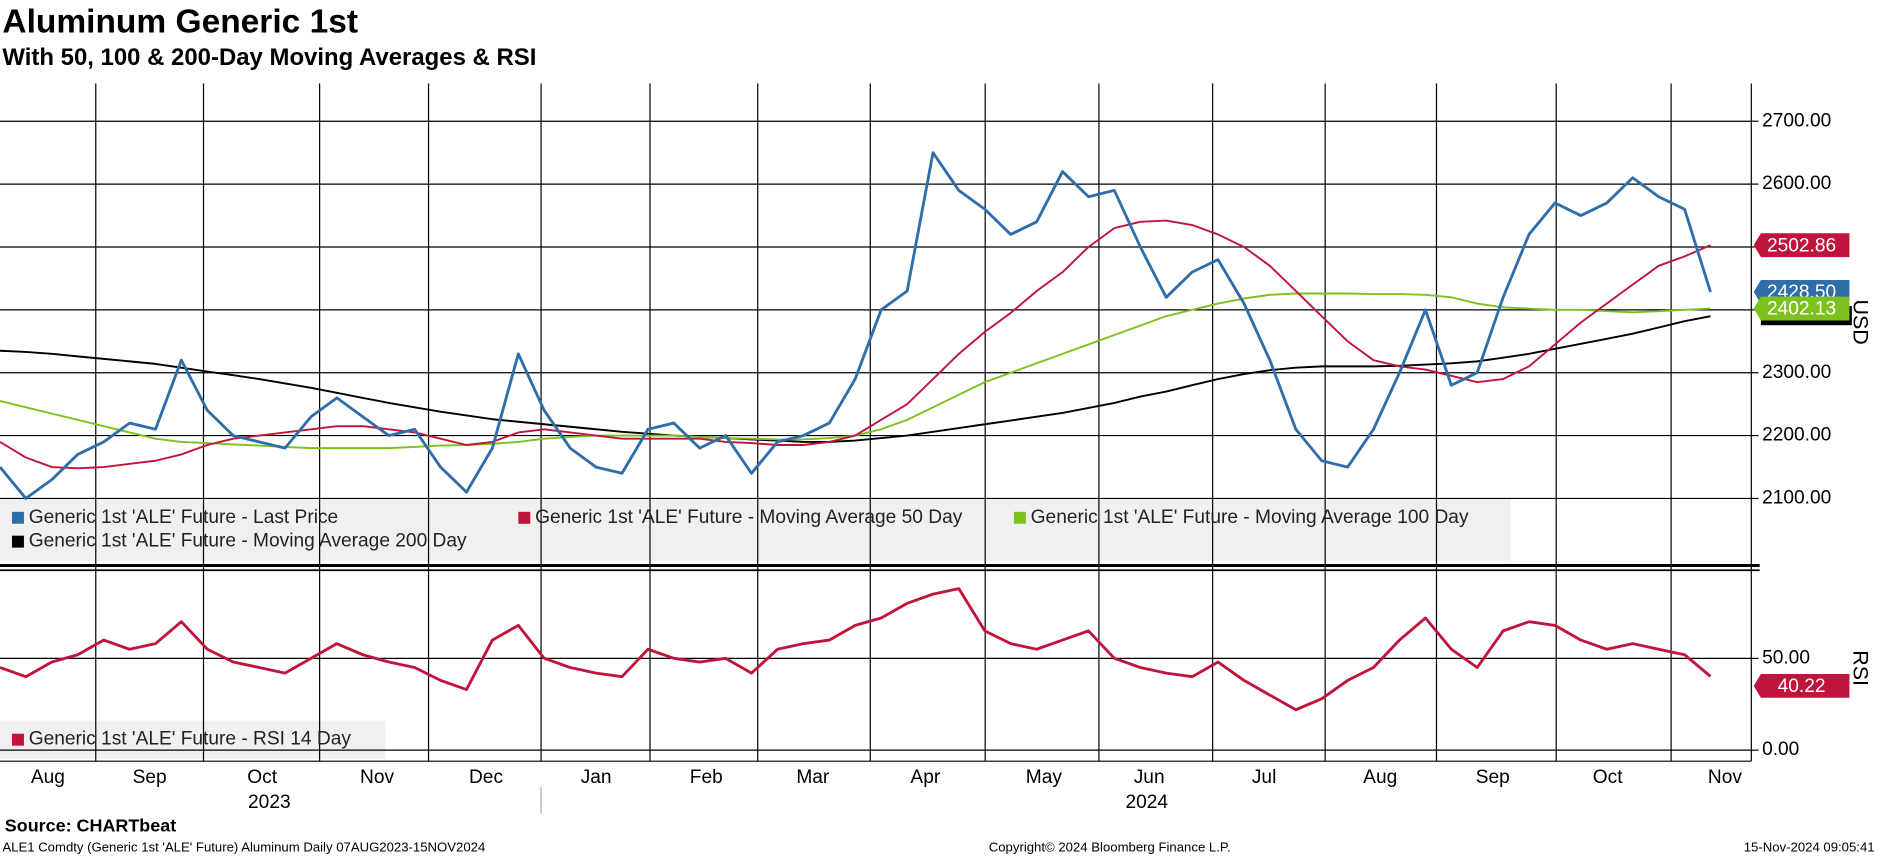  Describe the element at coordinates (1796, 498) in the screenshot. I see `y-tick-label: 2100.00` at that location.